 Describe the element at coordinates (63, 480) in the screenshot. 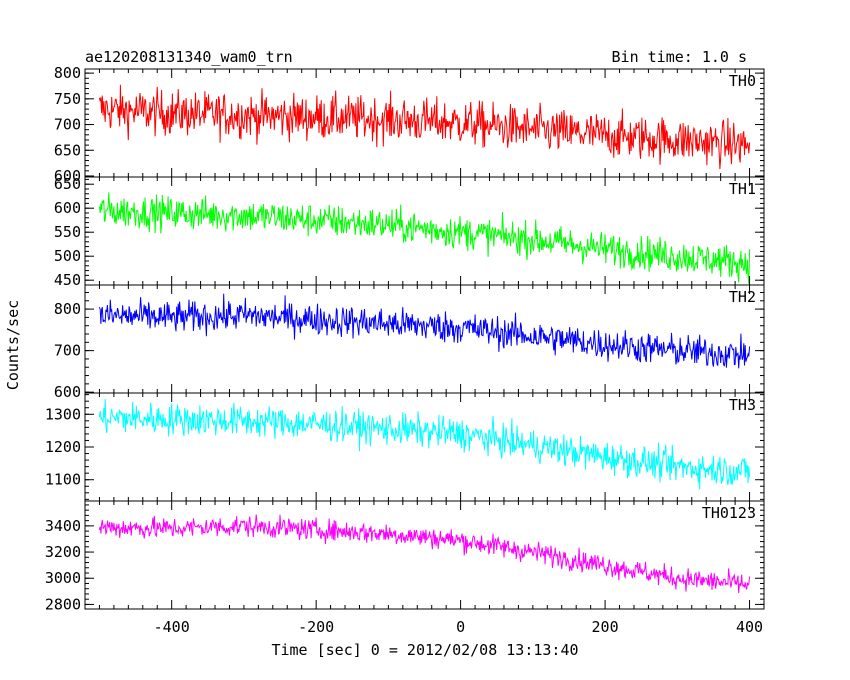

I see `y-tick-label: 1100` at that location.